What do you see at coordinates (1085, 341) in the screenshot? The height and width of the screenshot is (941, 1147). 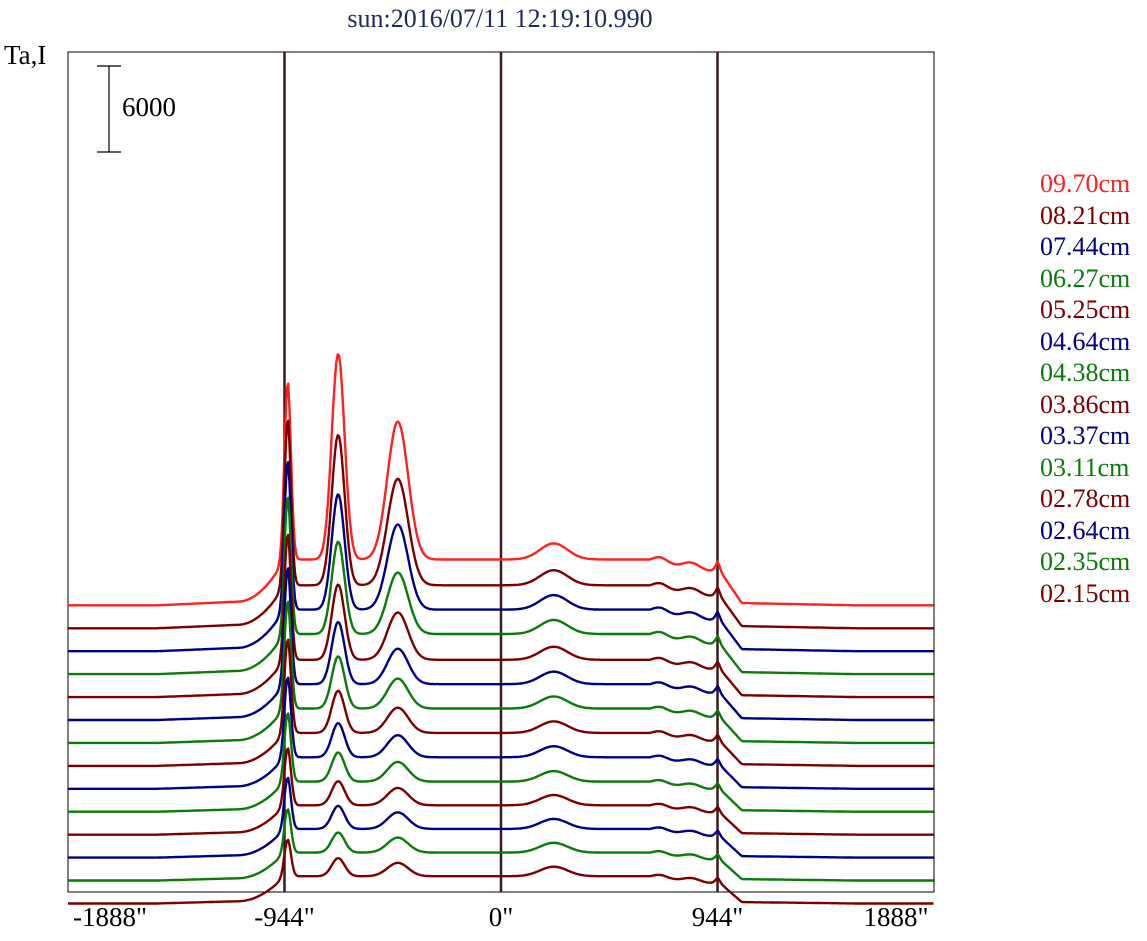 I see `legend-entry: 04.64cm` at bounding box center [1085, 341].